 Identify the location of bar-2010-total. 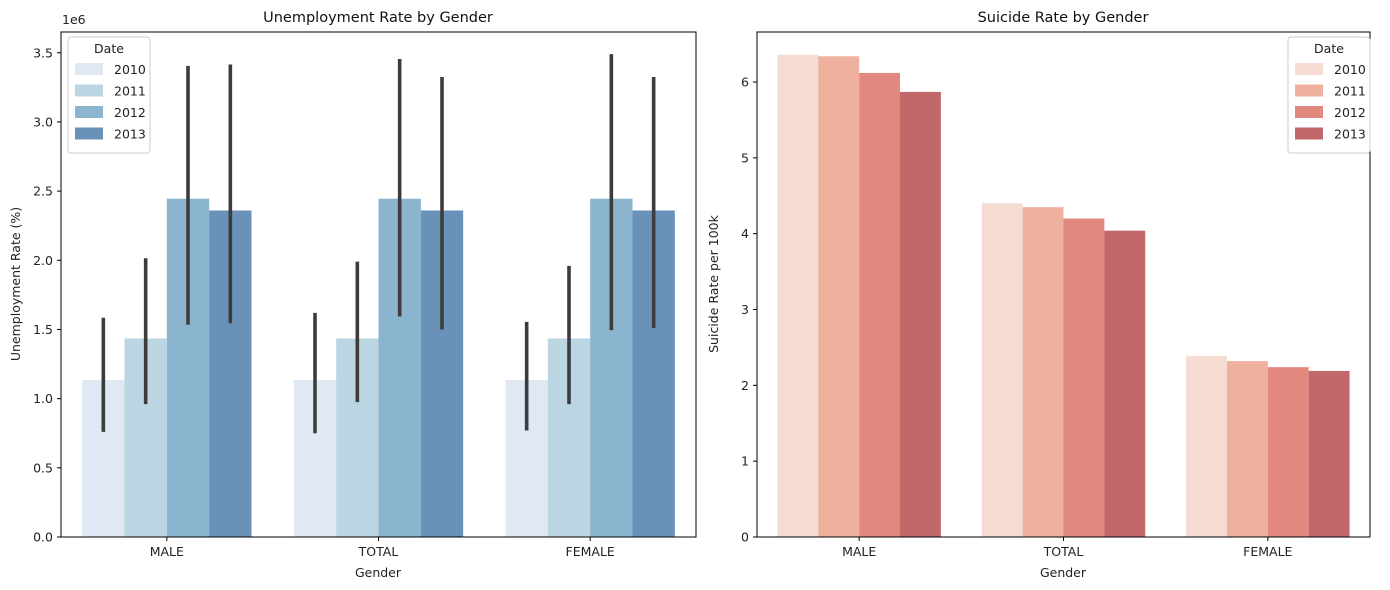
(1002, 370).